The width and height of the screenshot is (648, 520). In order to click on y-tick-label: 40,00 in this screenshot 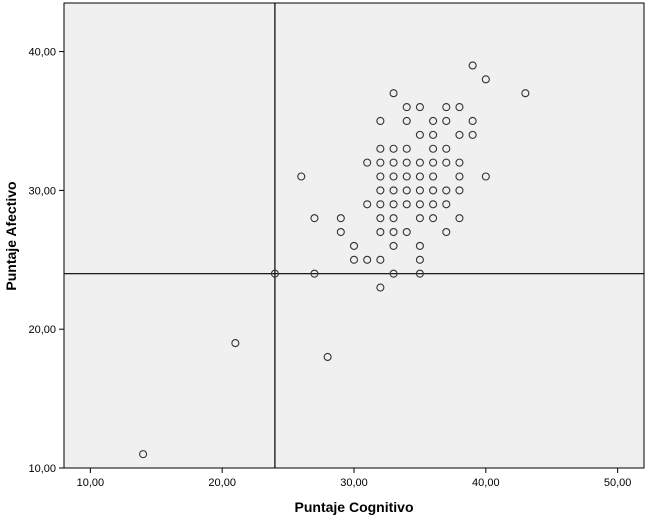, I will do `click(42, 53)`.